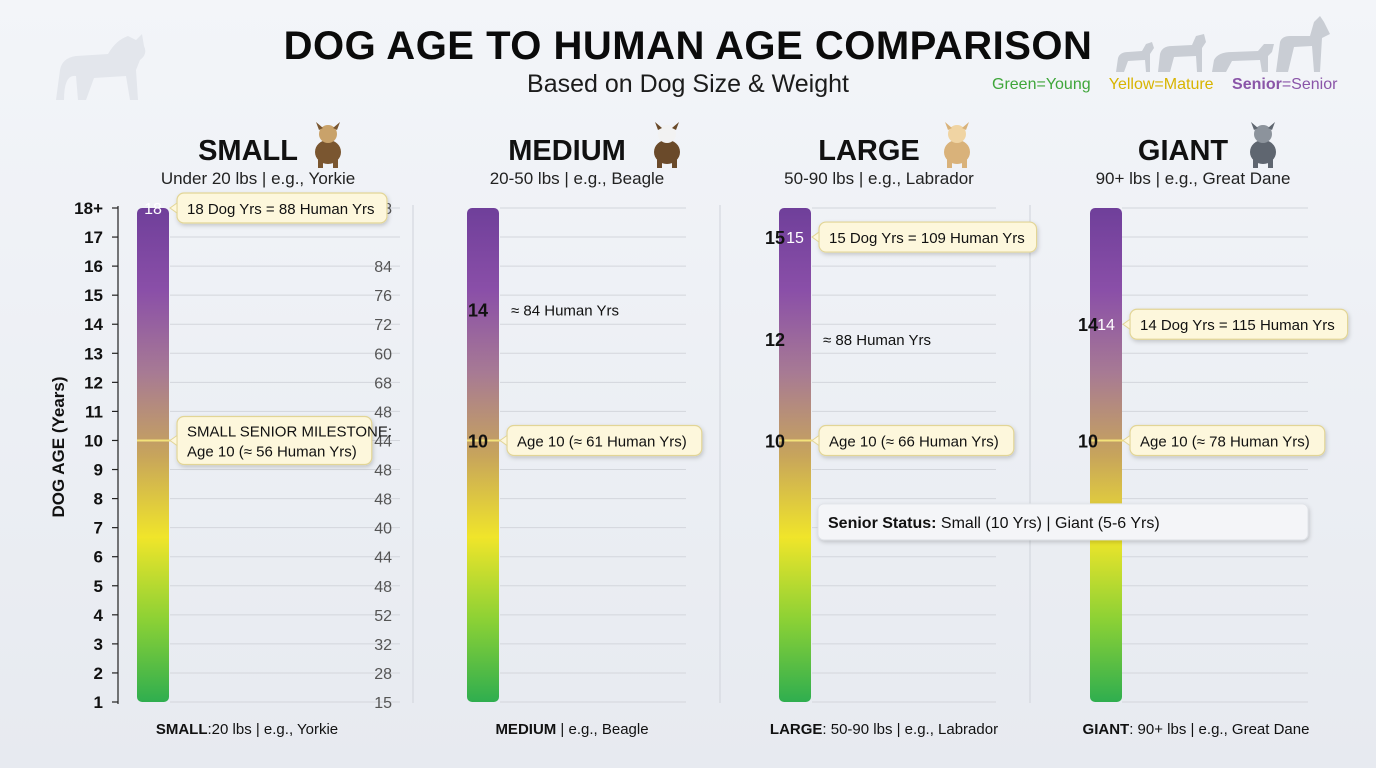 The height and width of the screenshot is (768, 1376). What do you see at coordinates (869, 151) in the screenshot?
I see `panel-title: LARGE` at bounding box center [869, 151].